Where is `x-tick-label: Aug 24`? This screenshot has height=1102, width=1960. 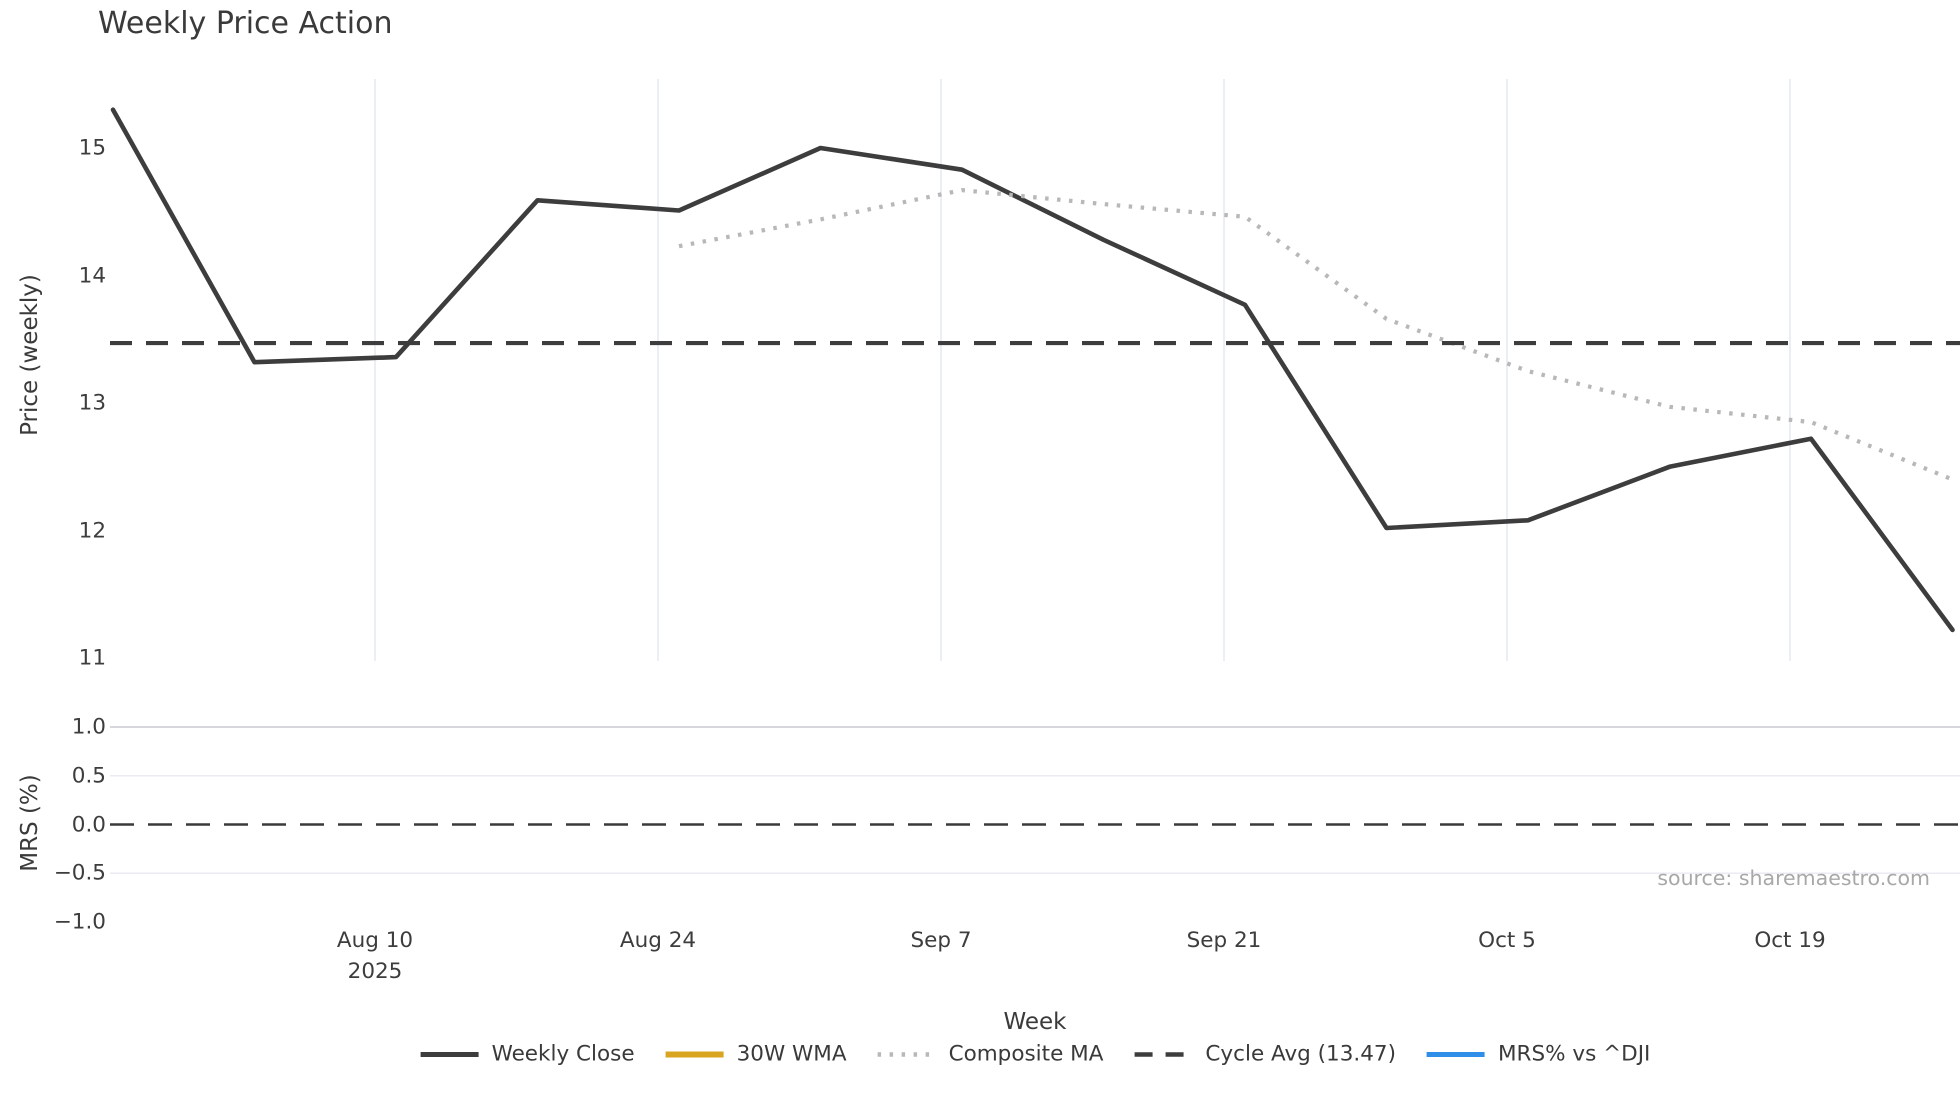 x-tick-label: Aug 24 is located at coordinates (658, 940).